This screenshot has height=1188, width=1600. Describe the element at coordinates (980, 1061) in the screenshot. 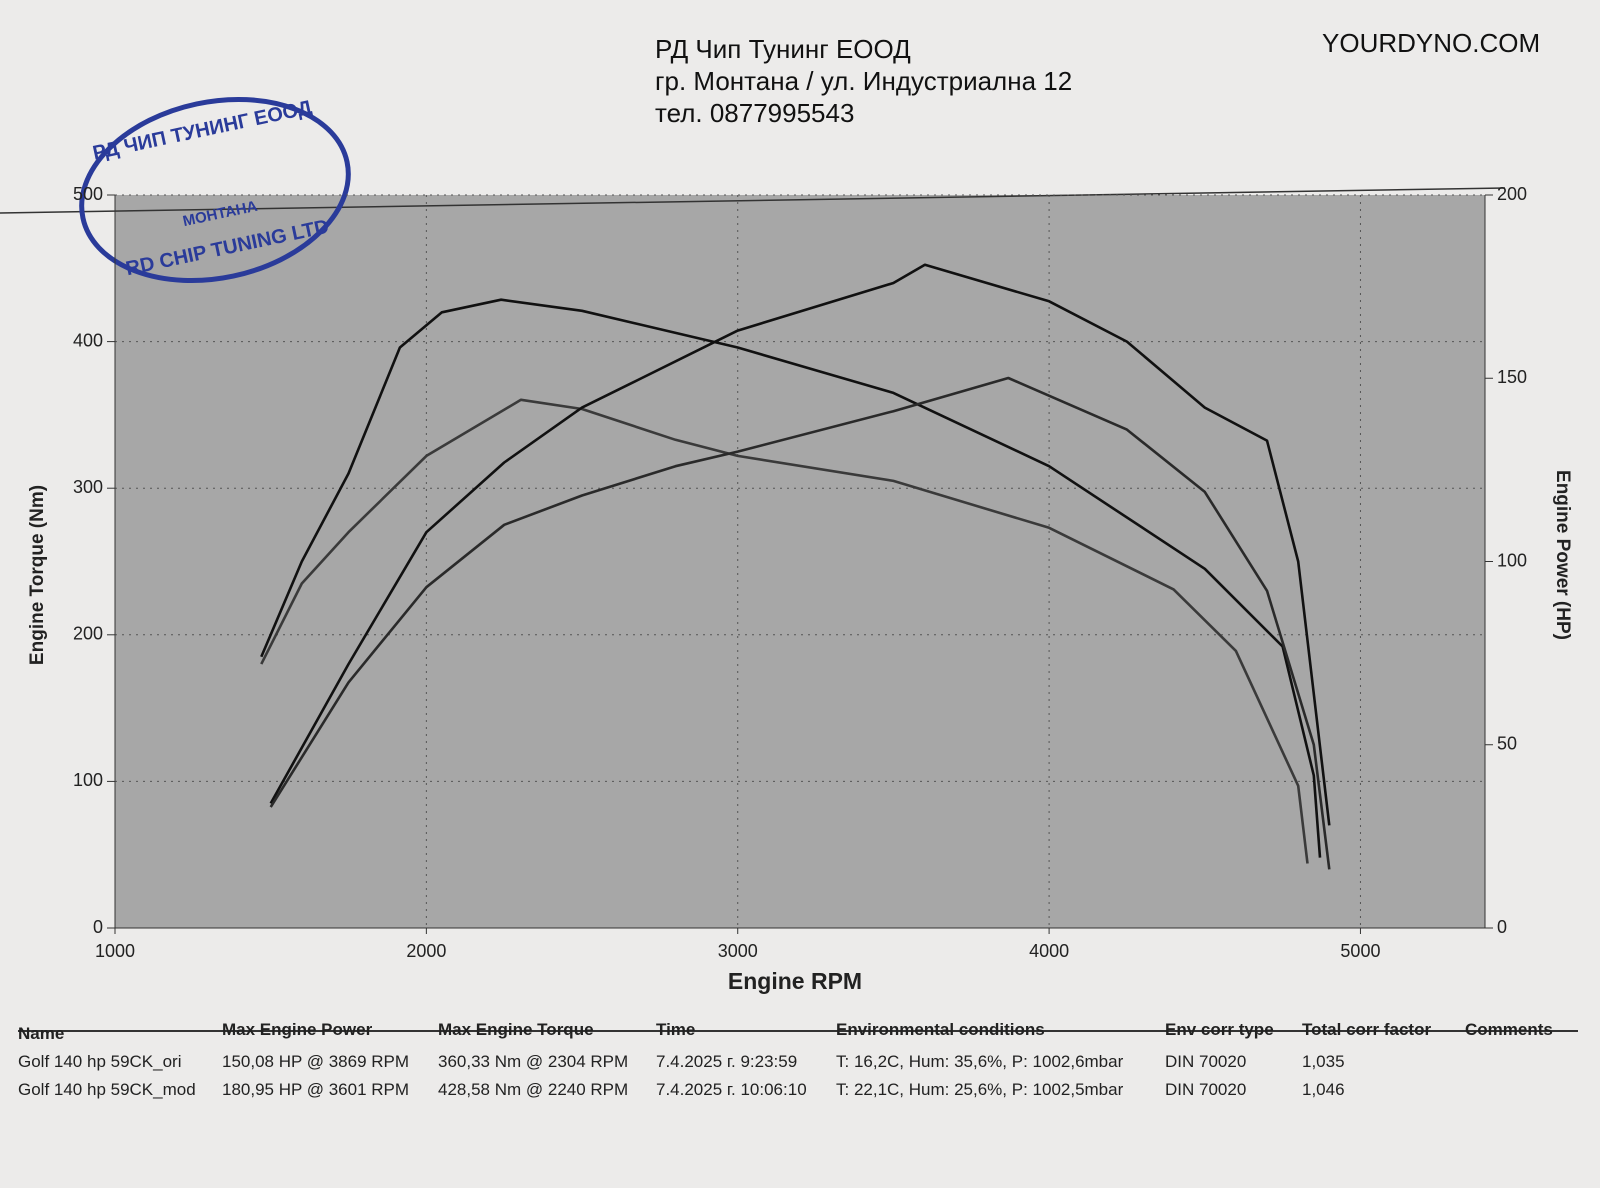

I see `table-cell: T: 16,2C, Hum: 35,6%, P: 1002,6mbar` at that location.